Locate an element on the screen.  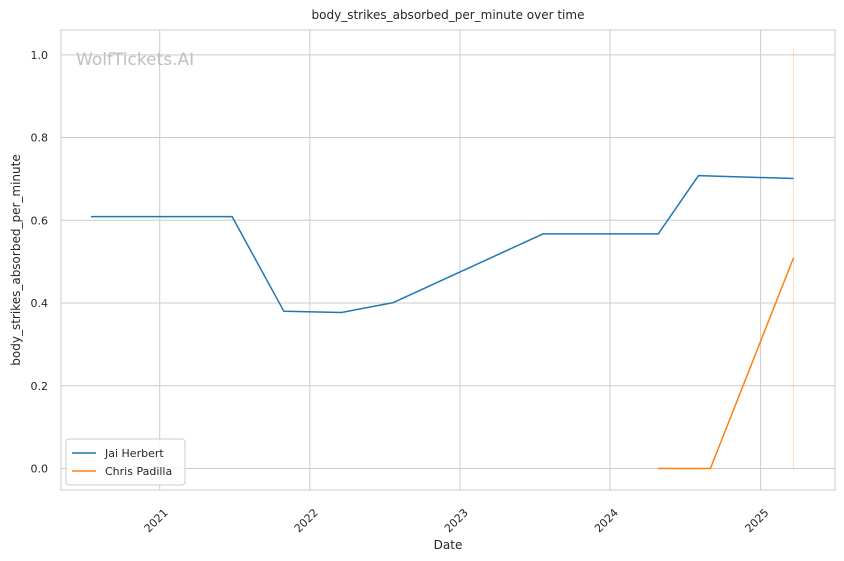
x-tick-label: 2023 is located at coordinates (456, 520).